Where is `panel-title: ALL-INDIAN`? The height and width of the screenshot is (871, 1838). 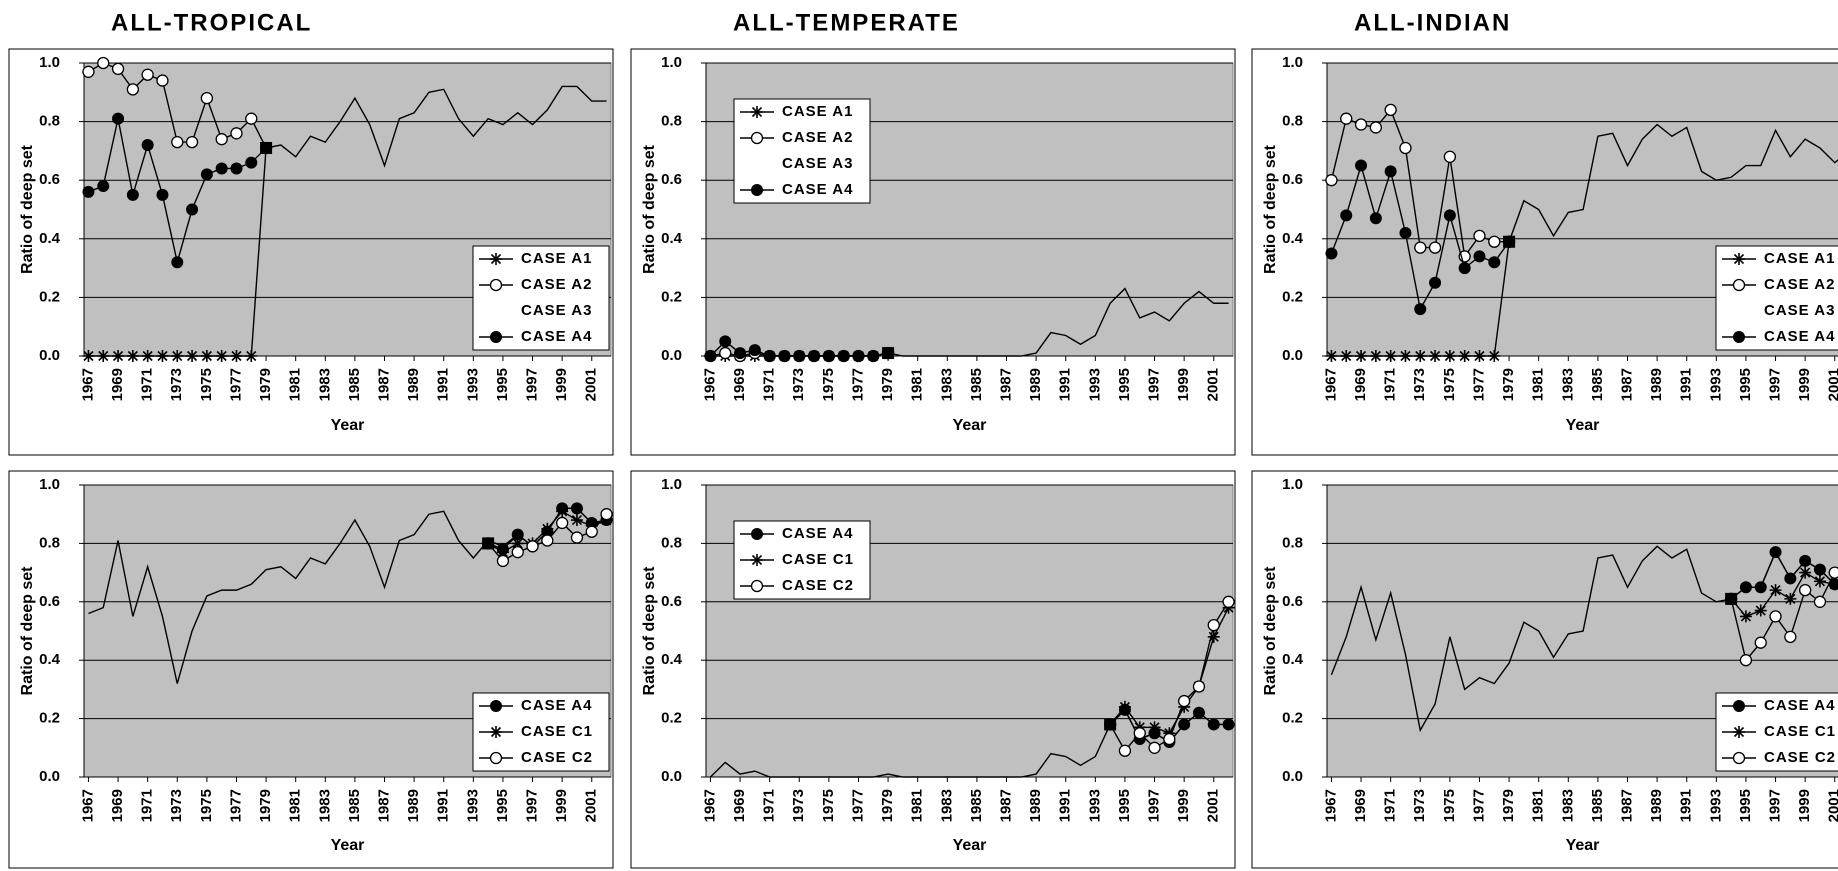 panel-title: ALL-INDIAN is located at coordinates (1432, 22).